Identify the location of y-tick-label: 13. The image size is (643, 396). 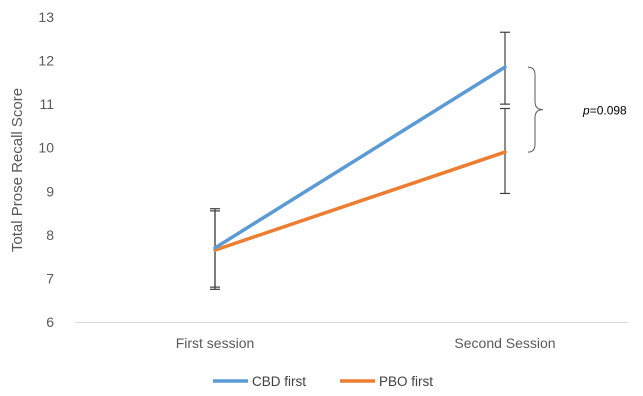
(46, 17).